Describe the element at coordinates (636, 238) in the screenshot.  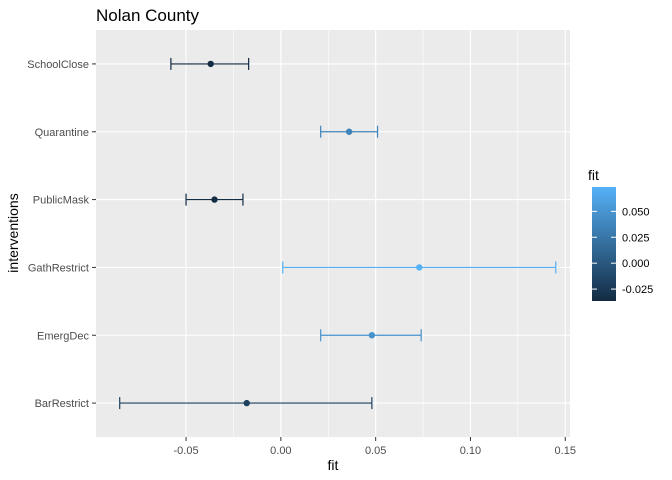
I see `legend-label: 0.025` at that location.